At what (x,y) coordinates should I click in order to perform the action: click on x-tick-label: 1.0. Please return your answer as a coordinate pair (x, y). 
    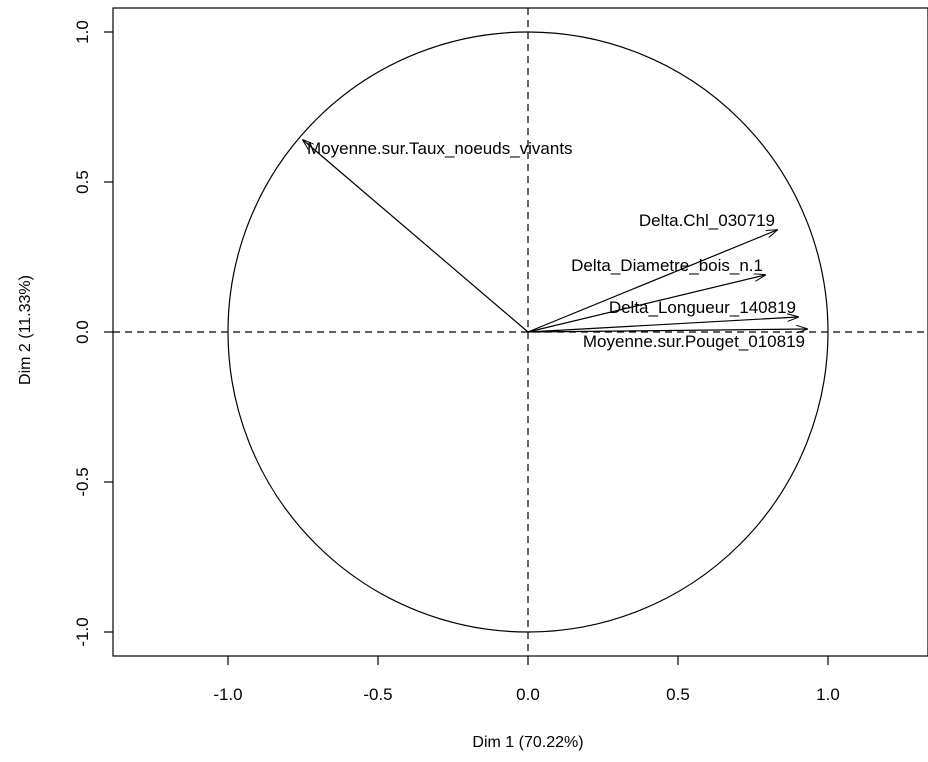
    Looking at the image, I should click on (828, 694).